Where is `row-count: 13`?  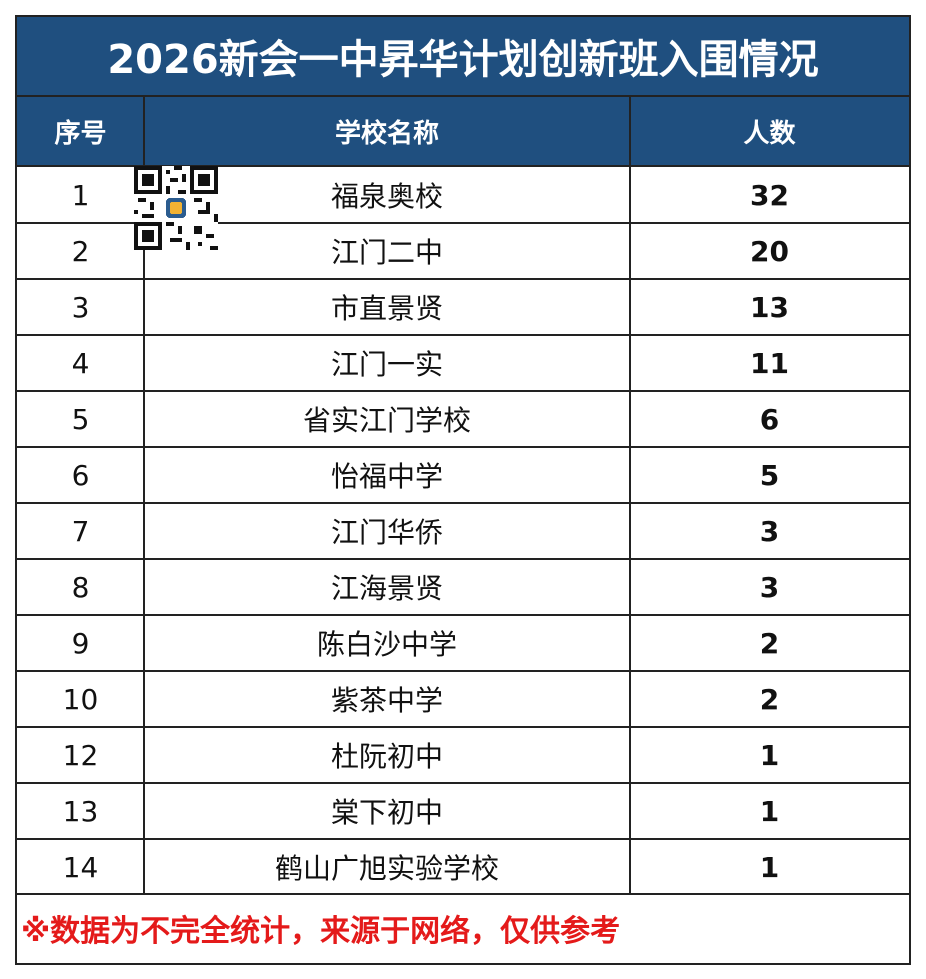
row-count: 13 is located at coordinates (769, 307).